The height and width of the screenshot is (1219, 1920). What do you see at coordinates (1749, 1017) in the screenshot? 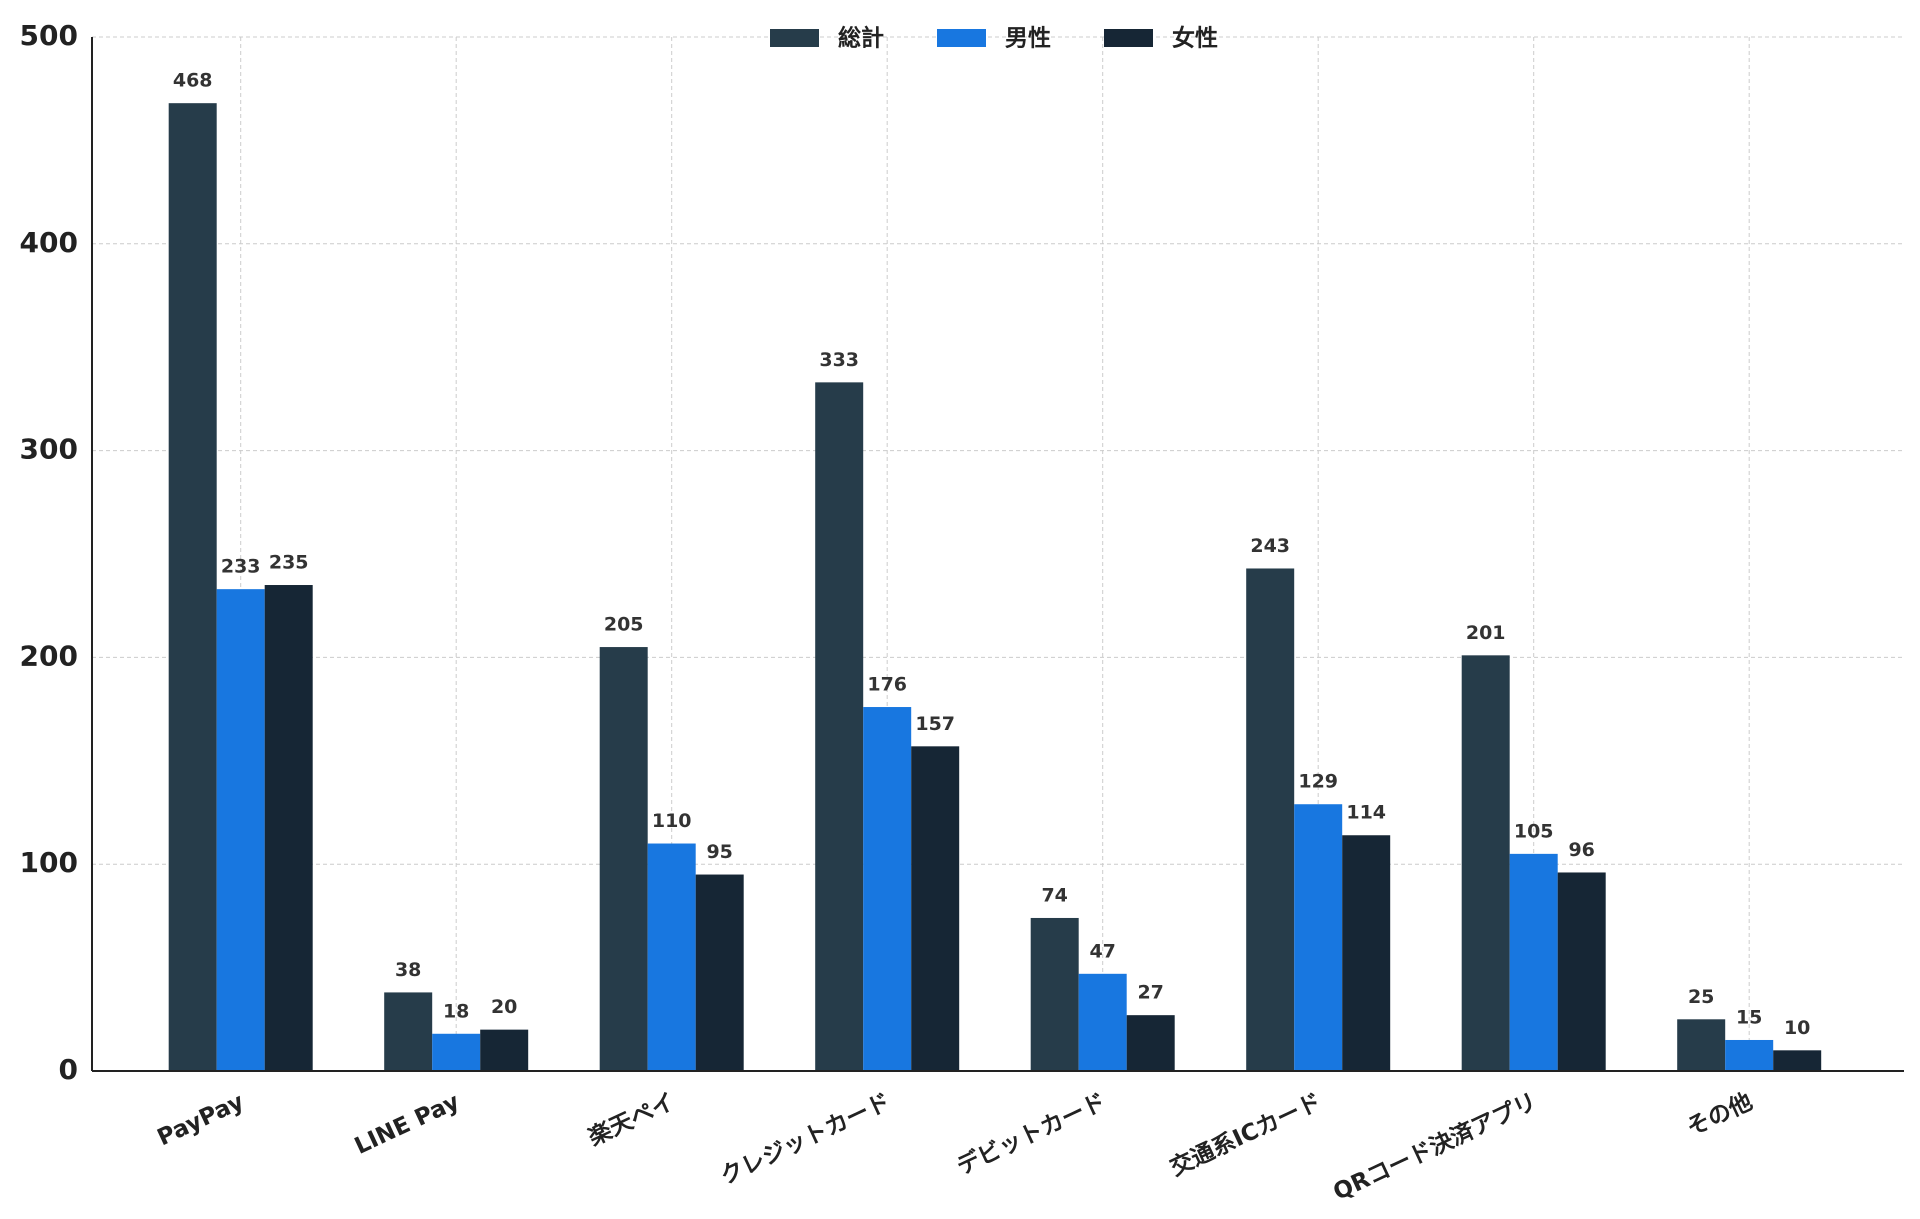
I see `value-label: 15` at bounding box center [1749, 1017].